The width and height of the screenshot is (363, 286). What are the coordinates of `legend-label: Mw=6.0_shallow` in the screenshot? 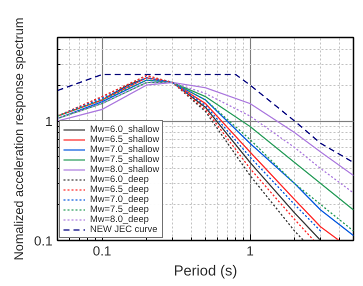 It's located at (125, 129).